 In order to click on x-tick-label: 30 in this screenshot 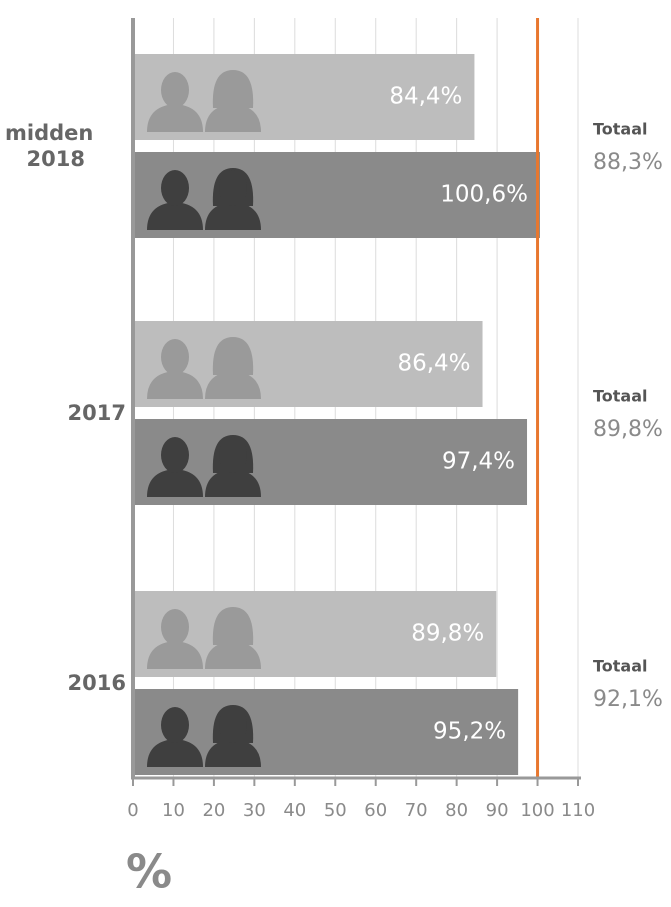, I will do `click(254, 810)`.